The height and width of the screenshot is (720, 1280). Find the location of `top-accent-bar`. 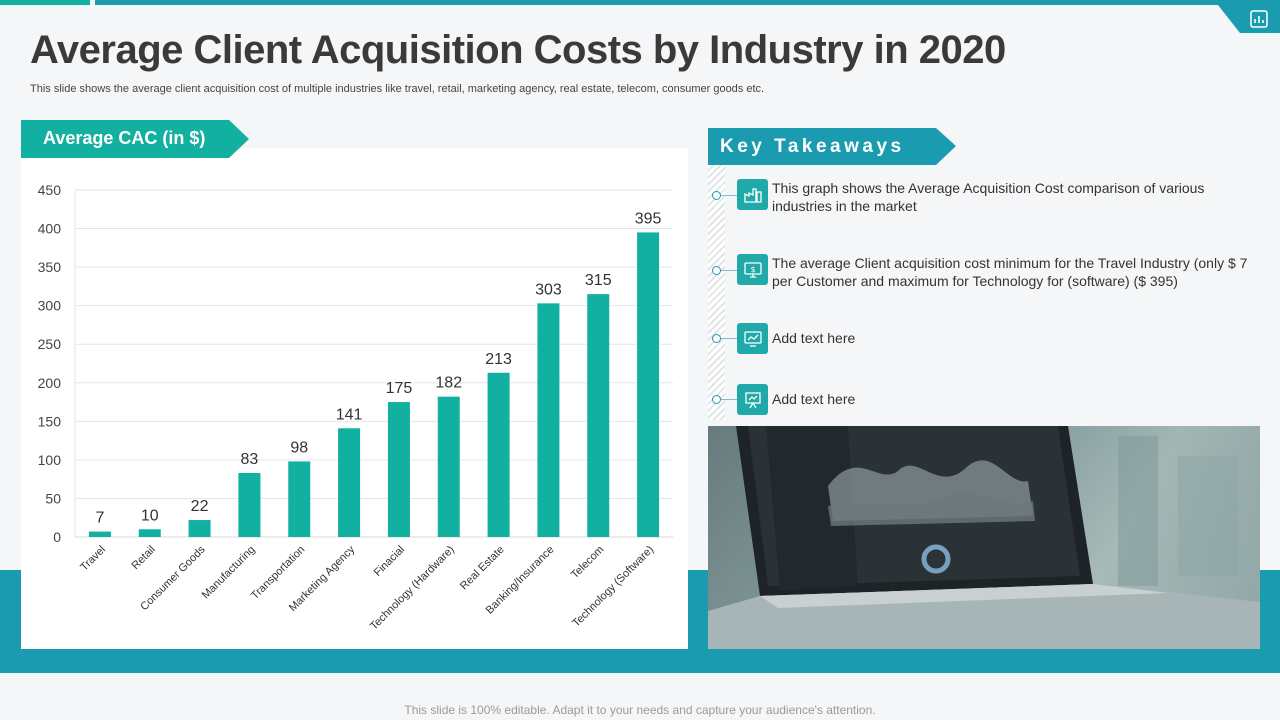

top-accent-bar is located at coordinates (687, 2).